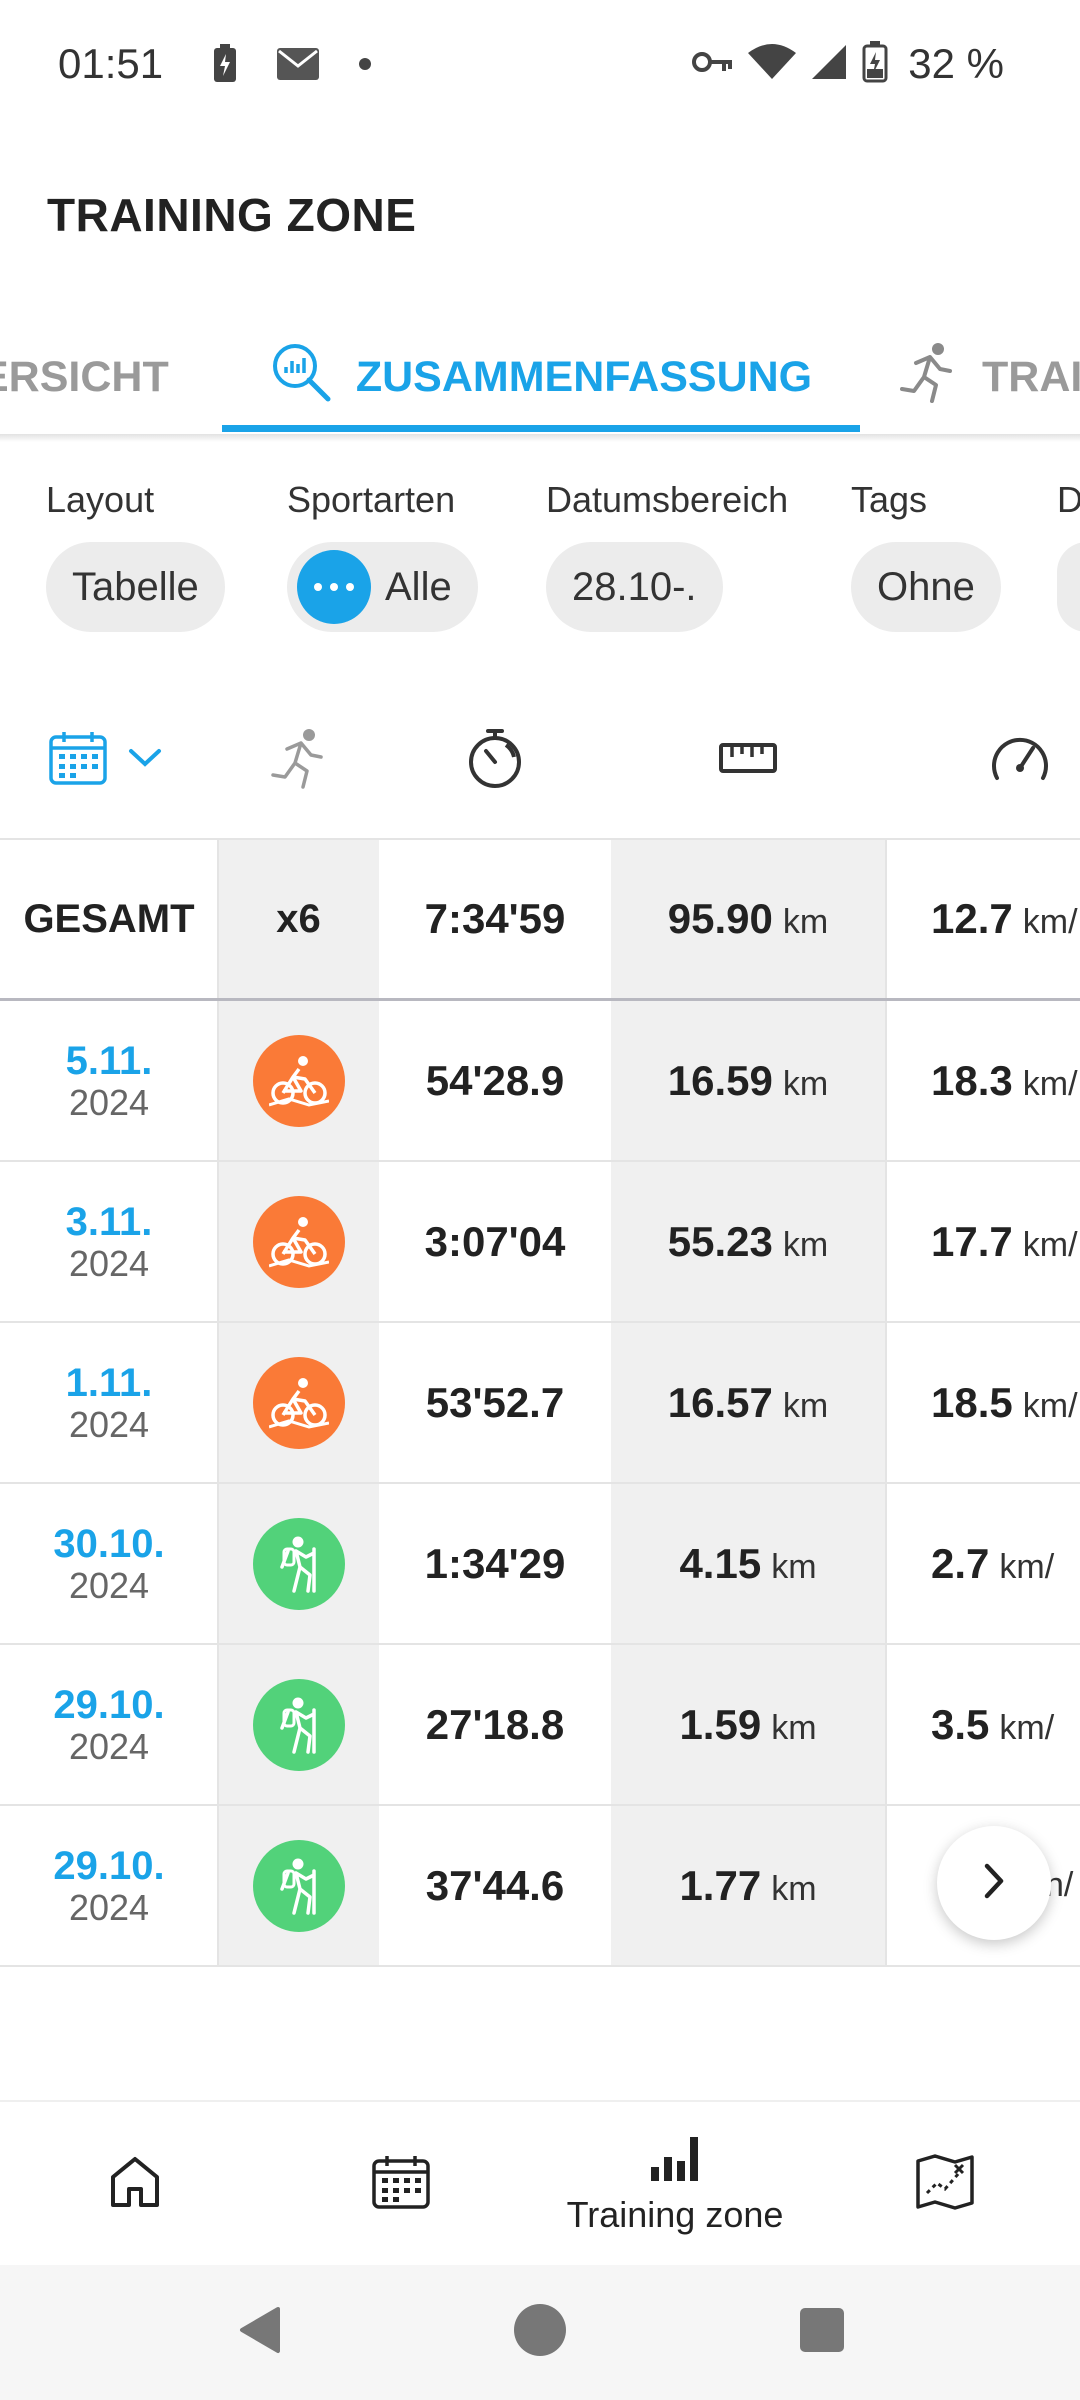 The image size is (1080, 2400). I want to click on table-row: 5.11. 2024 54'28.9 16.59 km 18.3 km/, so click(540, 1081).